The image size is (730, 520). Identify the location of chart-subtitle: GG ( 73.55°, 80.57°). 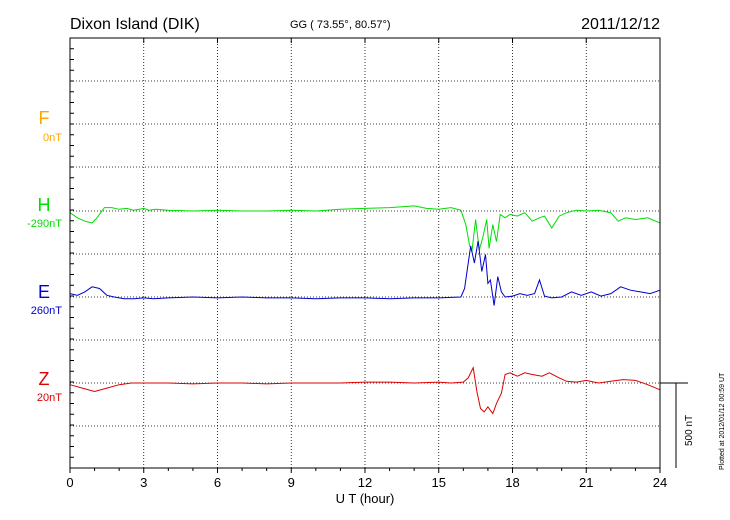
(340, 25).